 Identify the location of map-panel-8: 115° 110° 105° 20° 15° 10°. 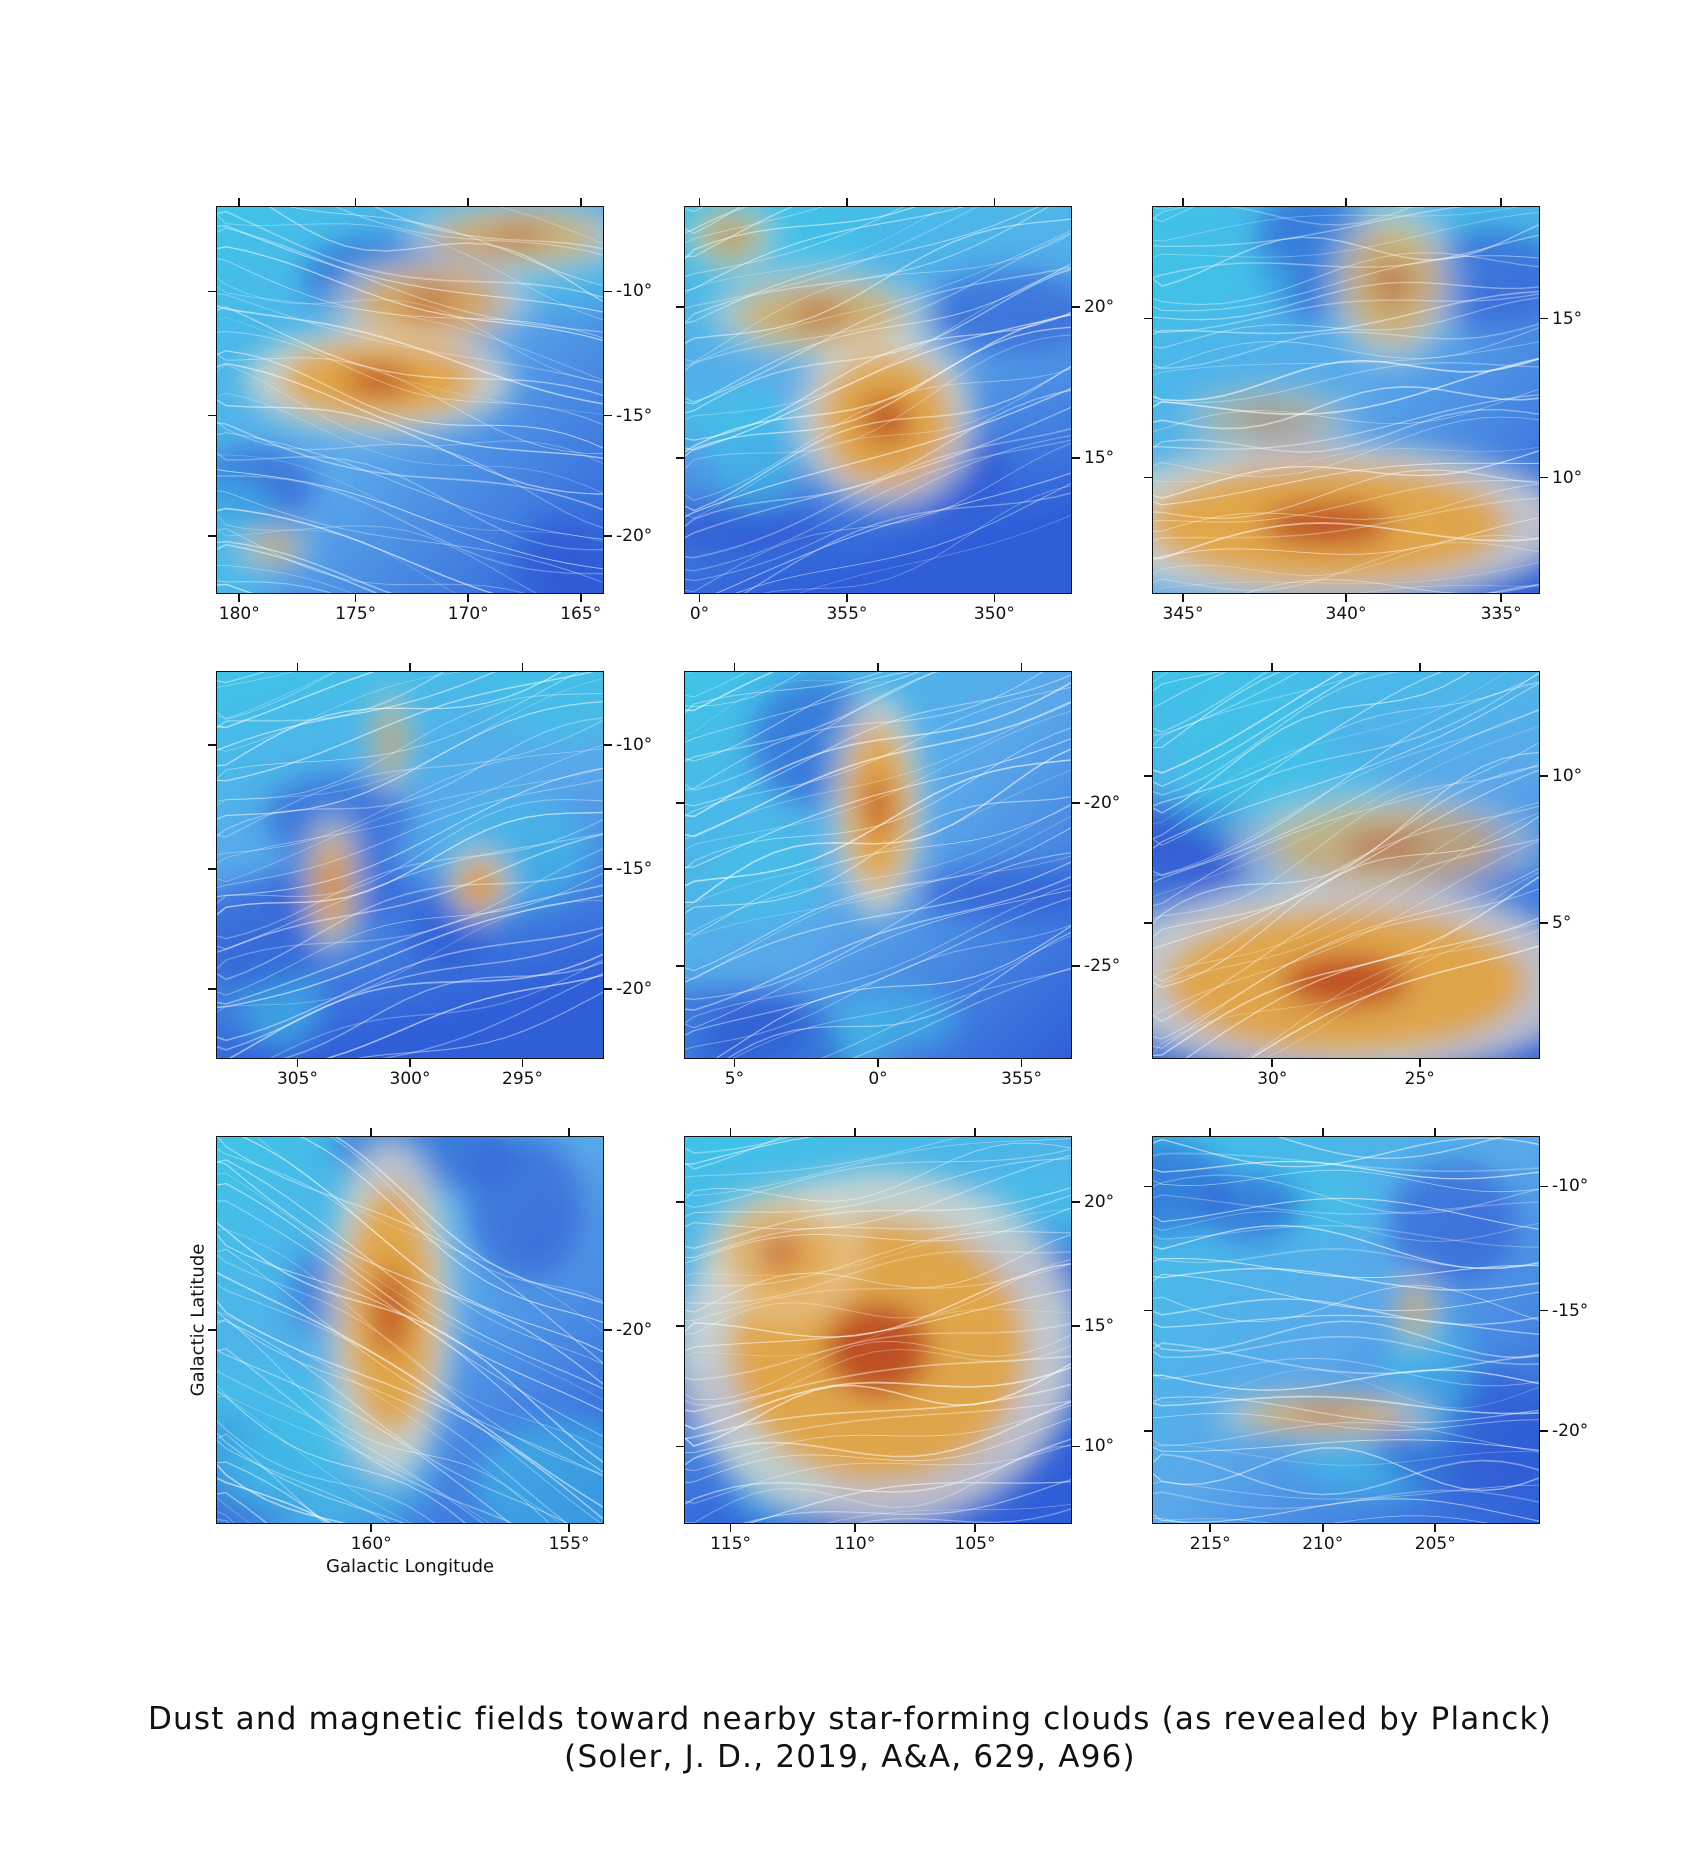
(895, 1341).